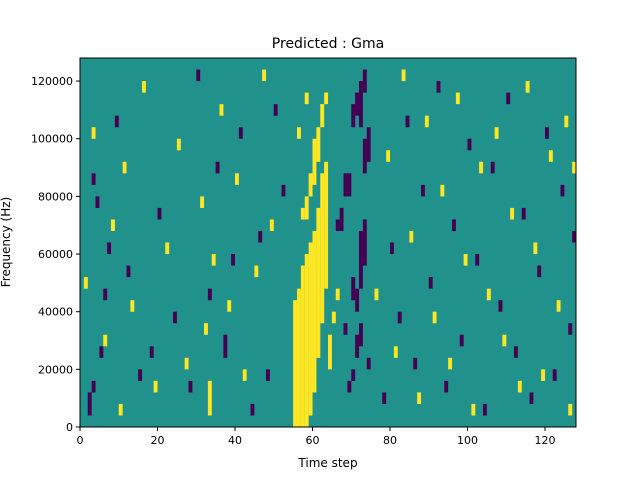 This screenshot has height=484, width=640. Describe the element at coordinates (55, 254) in the screenshot. I see `y-axis: 0 20000 40000 60000 80000 100000 120000` at that location.